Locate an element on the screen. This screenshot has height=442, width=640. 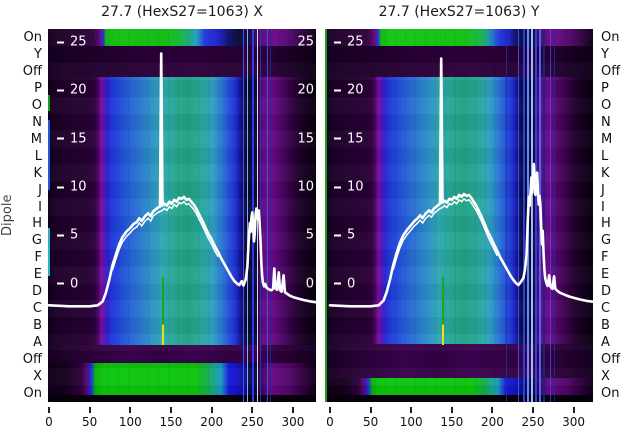
inner-value-tick-left: 0 is located at coordinates (344, 283).